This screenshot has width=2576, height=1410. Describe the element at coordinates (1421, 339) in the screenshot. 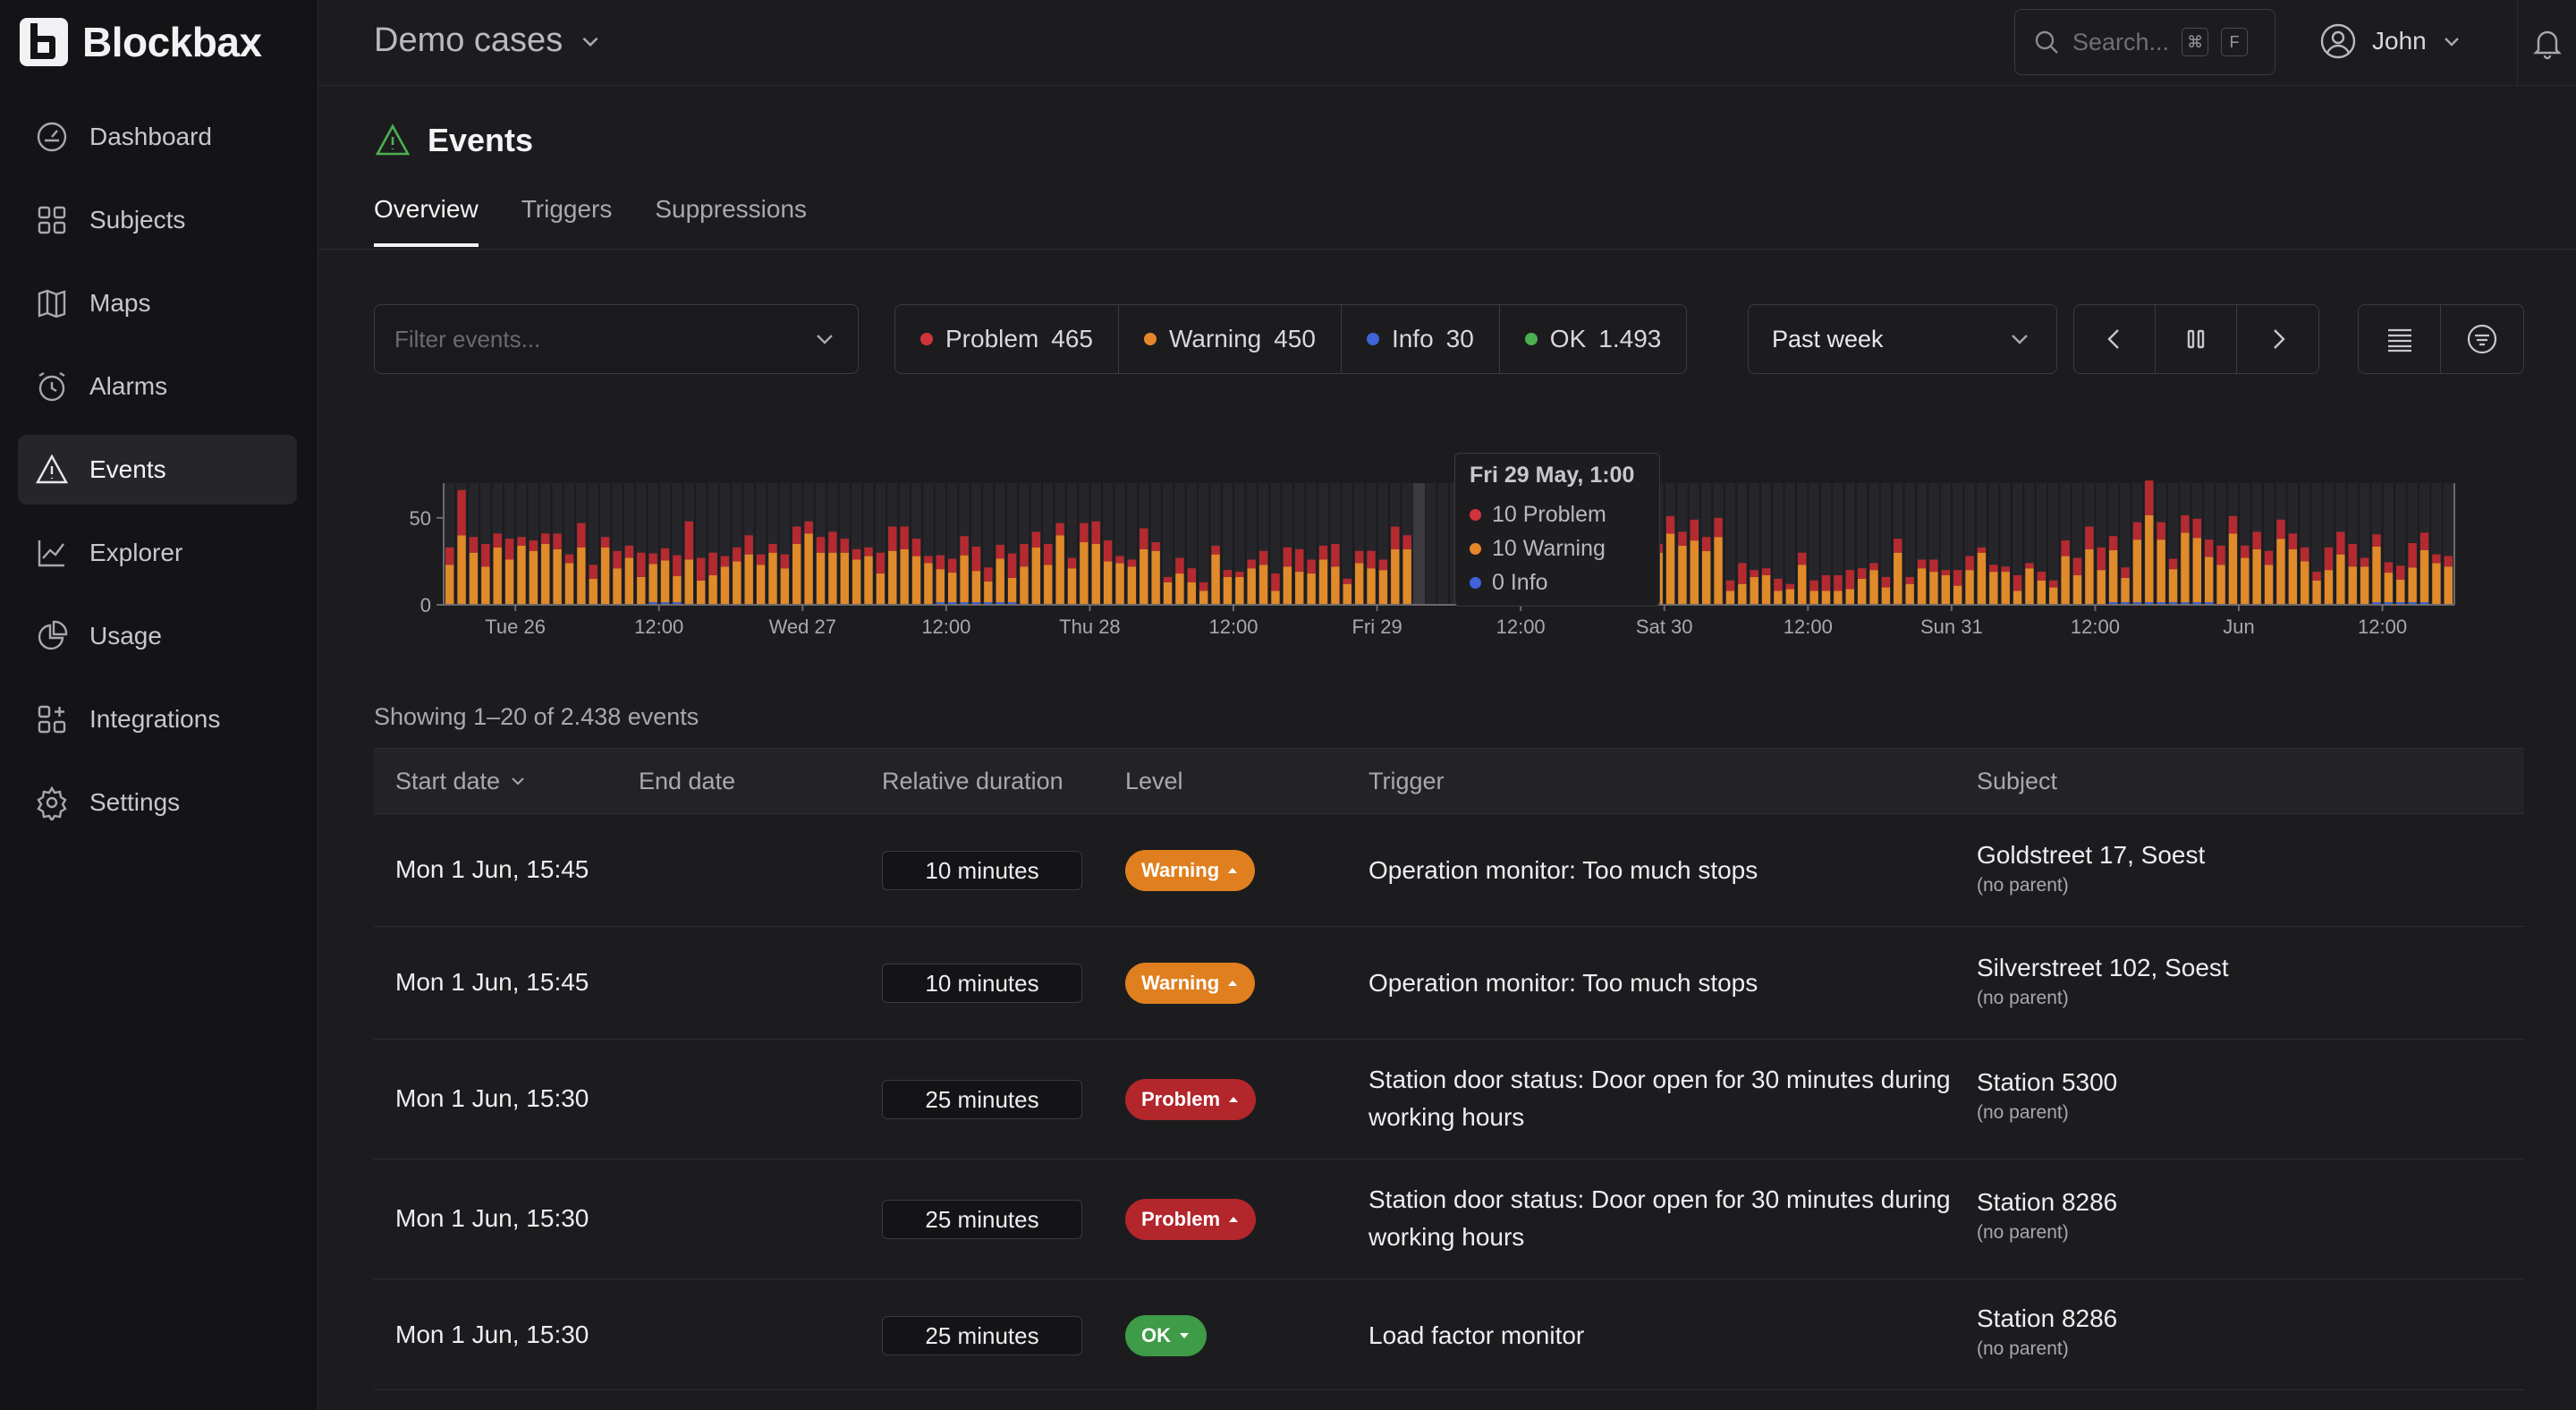

I see `level-filter-info: Info 30` at that location.